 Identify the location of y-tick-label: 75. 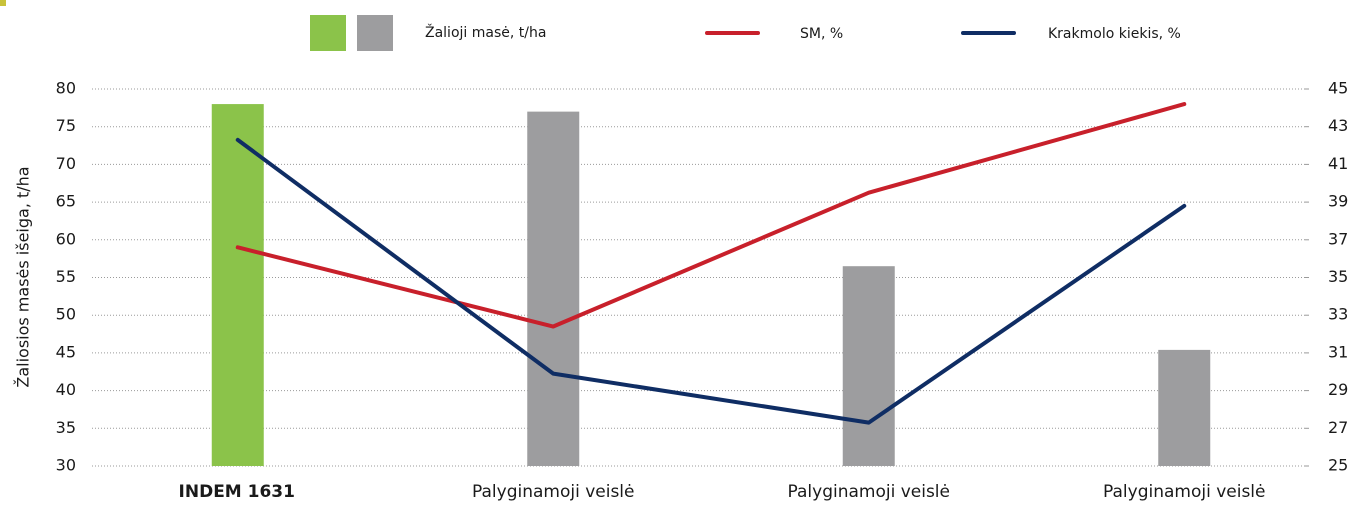
(66, 125).